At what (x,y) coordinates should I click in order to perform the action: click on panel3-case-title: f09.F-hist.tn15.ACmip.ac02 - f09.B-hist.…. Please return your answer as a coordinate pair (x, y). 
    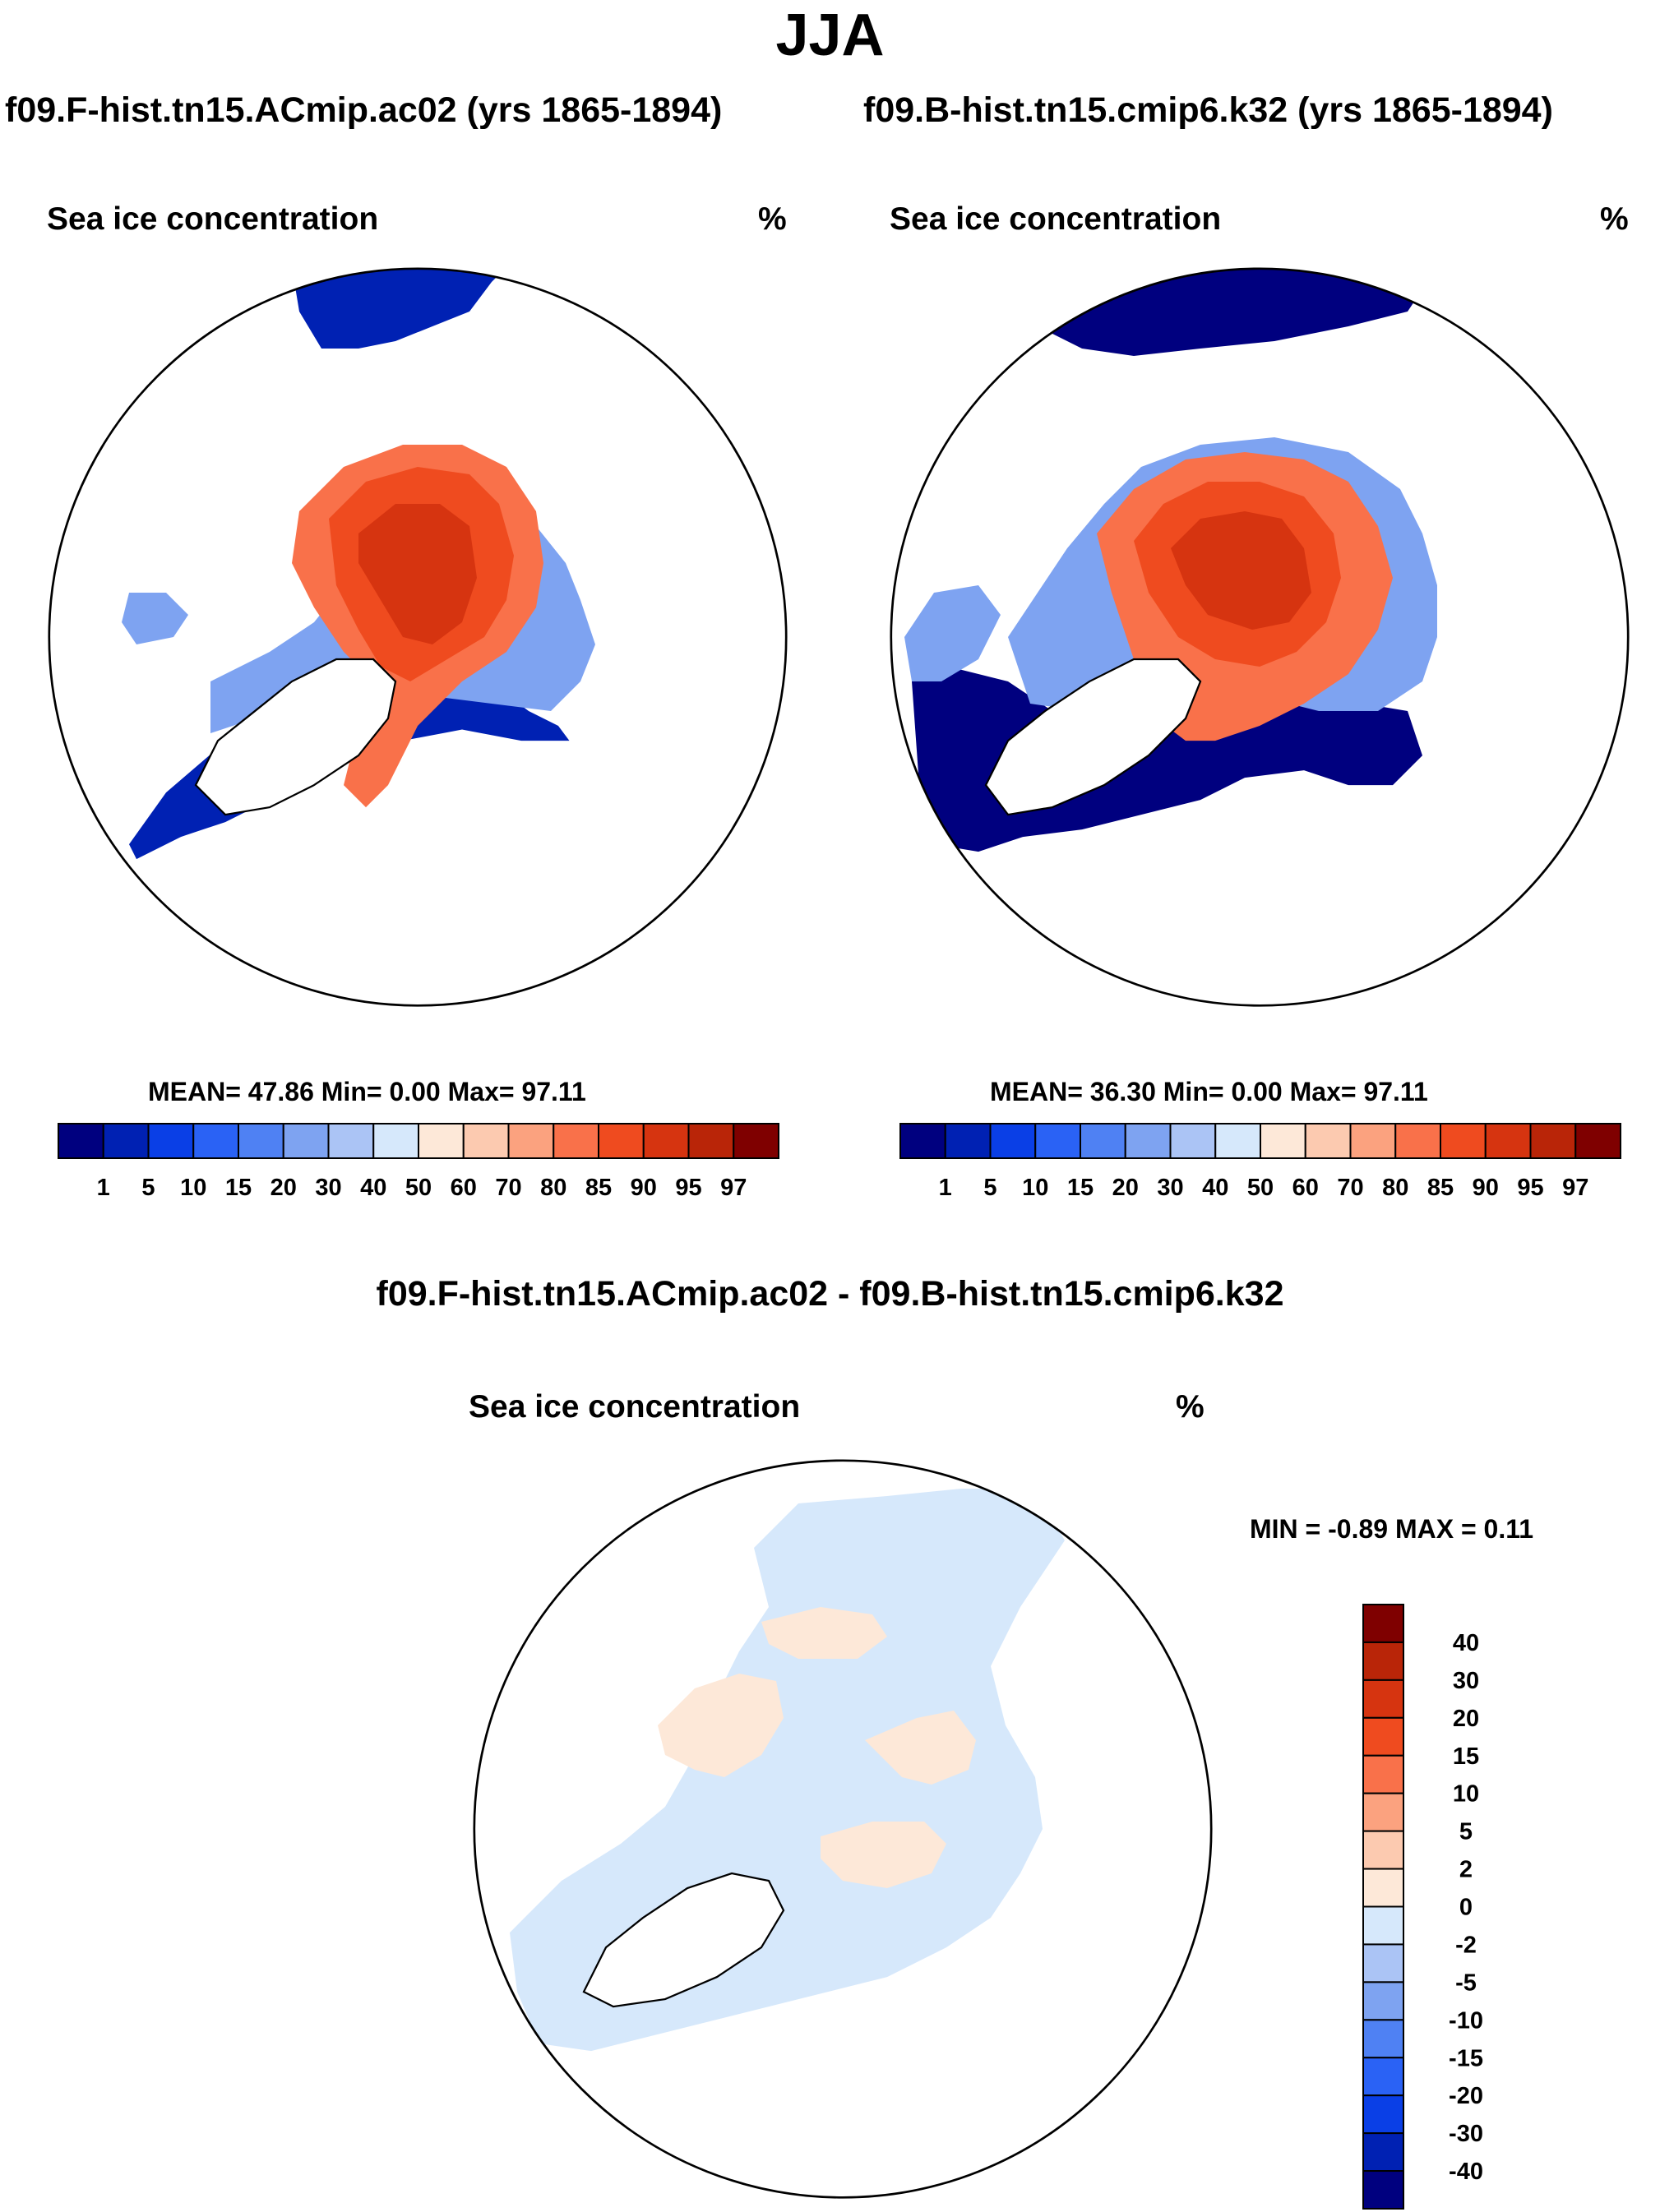
    Looking at the image, I should click on (830, 1294).